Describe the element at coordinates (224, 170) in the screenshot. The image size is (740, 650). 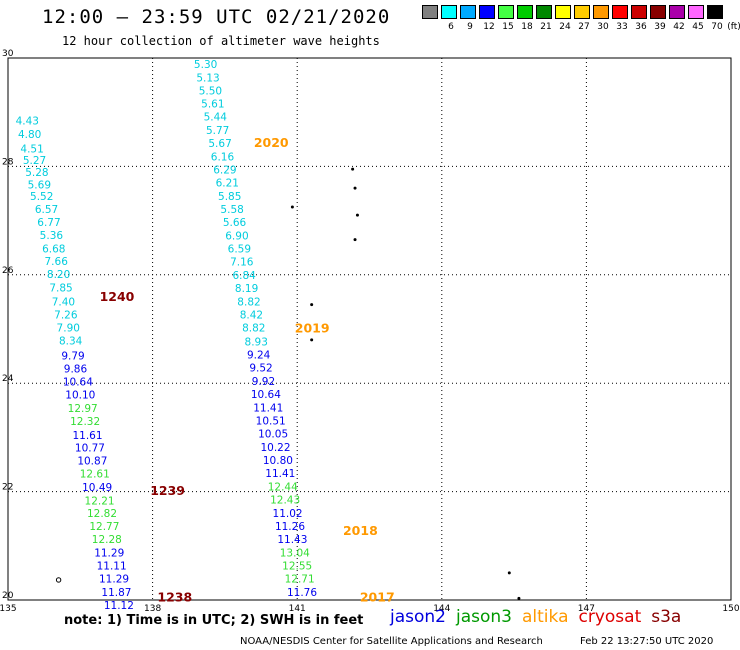
I see `wave-height-value: 6.29` at that location.